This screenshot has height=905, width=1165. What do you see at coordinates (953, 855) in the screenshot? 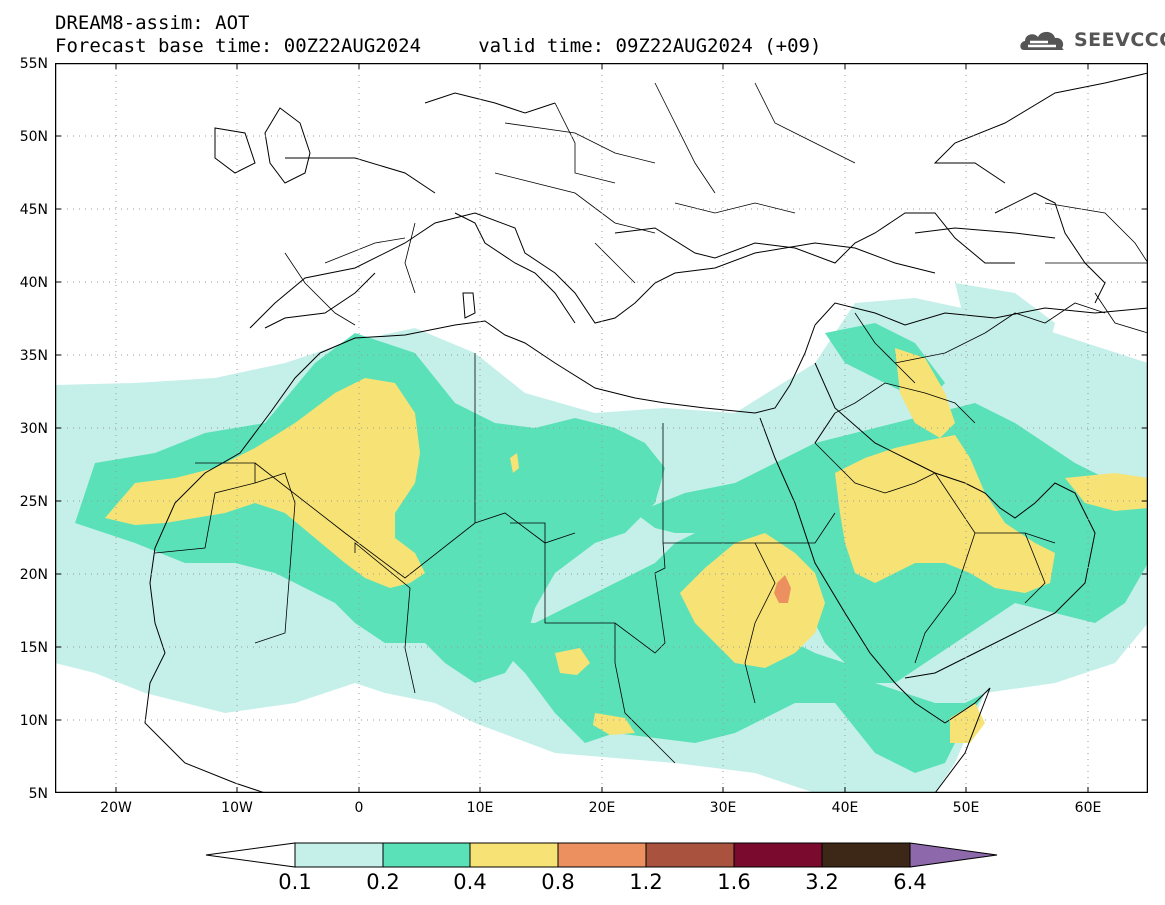
I see `colorbar-segment-over` at bounding box center [953, 855].